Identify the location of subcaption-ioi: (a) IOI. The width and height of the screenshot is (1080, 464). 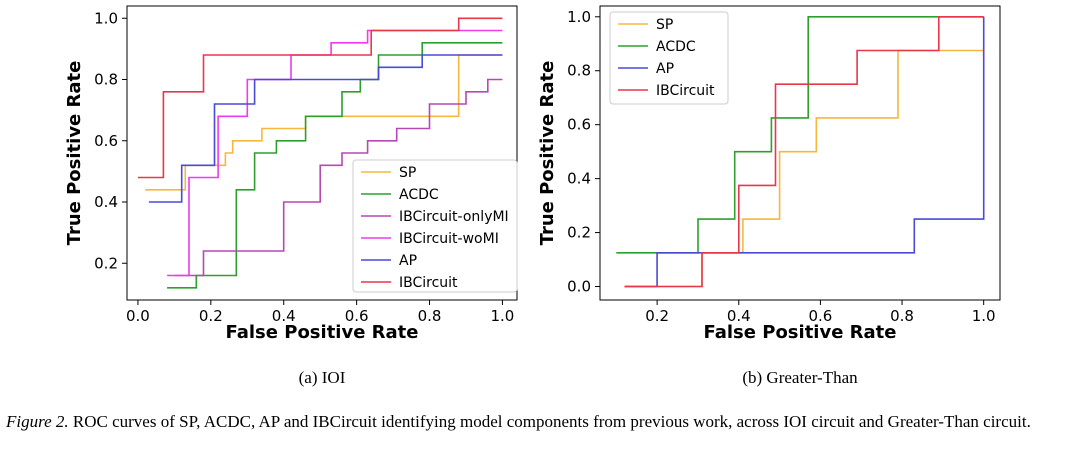
(322, 377).